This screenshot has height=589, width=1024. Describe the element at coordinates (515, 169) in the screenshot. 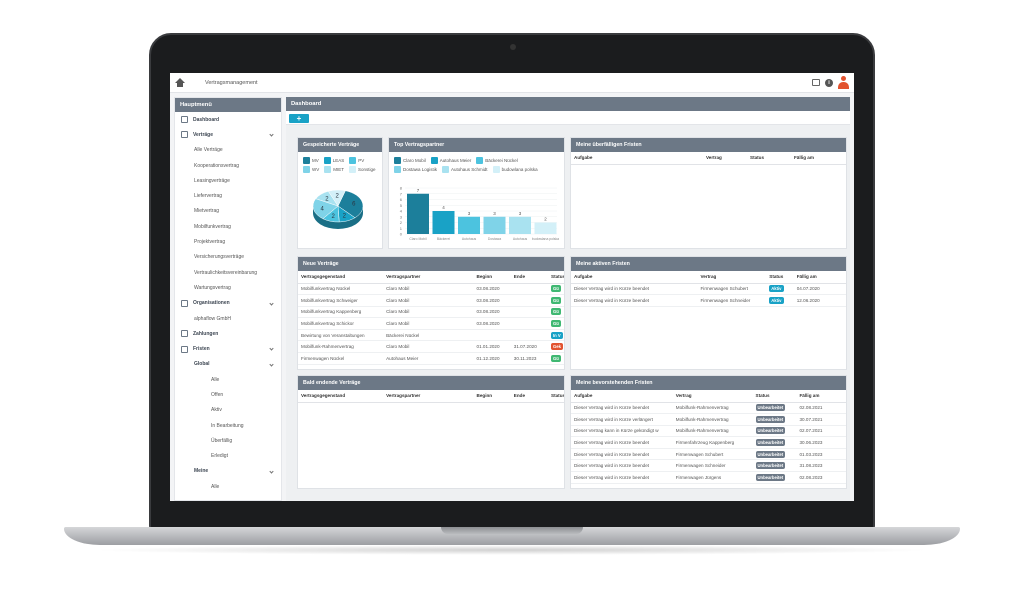

I see `legend-item: budowlana polska` at that location.